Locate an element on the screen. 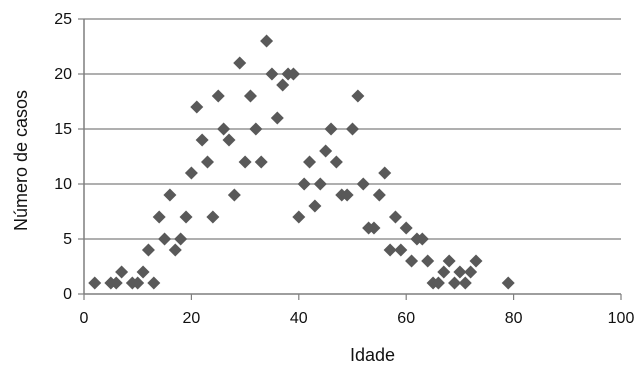 Image resolution: width=635 pixels, height=366 pixels. y-tick-label: 20 is located at coordinates (63, 74).